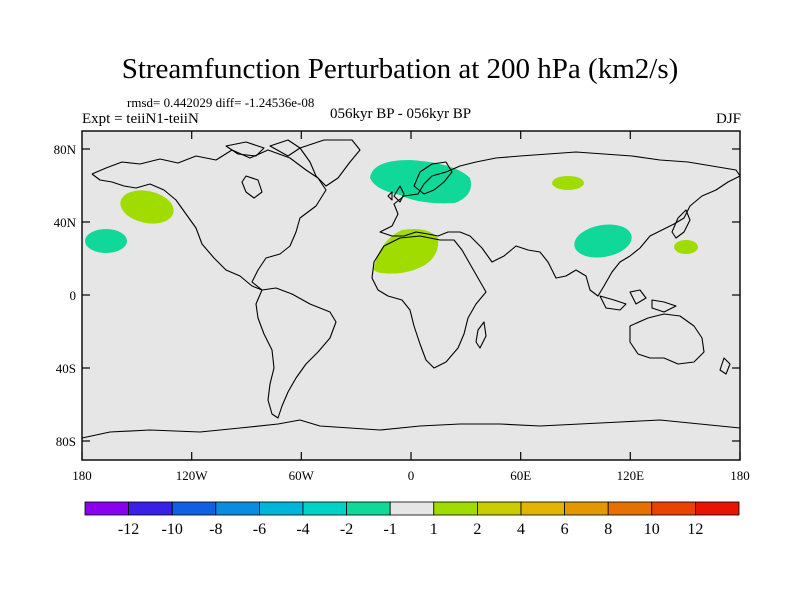  What do you see at coordinates (296, 353) in the screenshot?
I see `coast-south-america` at bounding box center [296, 353].